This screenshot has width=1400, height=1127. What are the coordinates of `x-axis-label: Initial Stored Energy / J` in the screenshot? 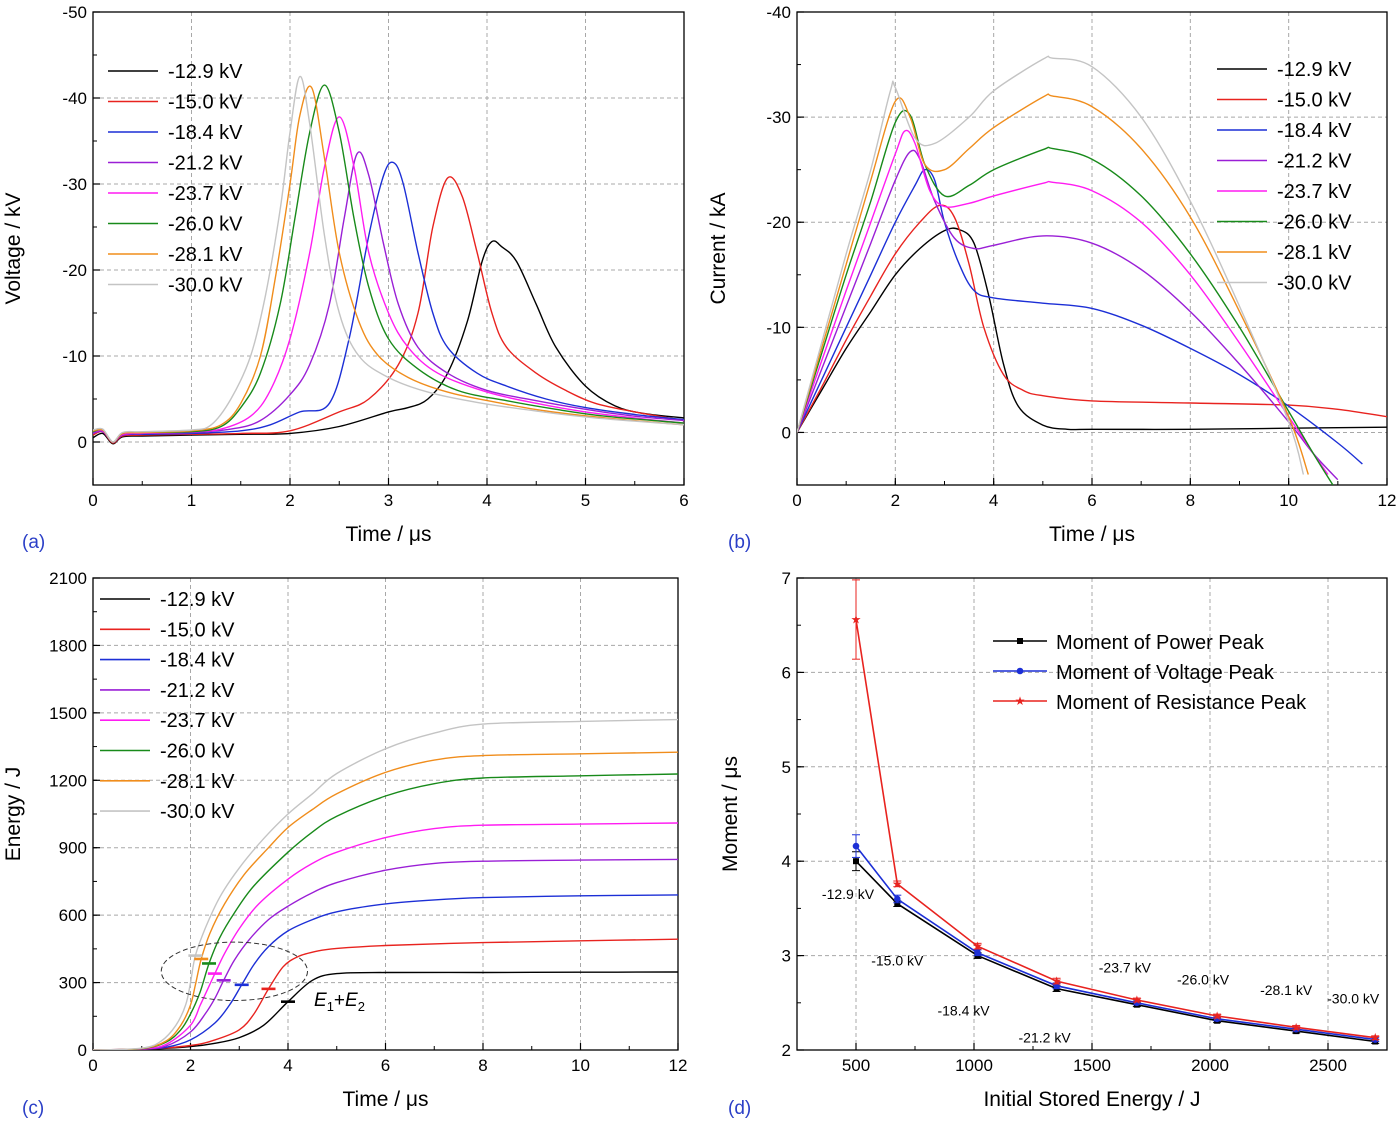 It's located at (1091, 1099).